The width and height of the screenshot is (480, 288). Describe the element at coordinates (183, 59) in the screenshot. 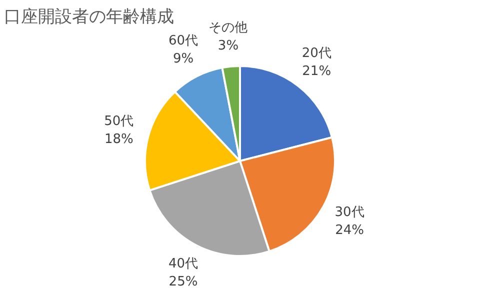

I see `data-label: 9%` at that location.